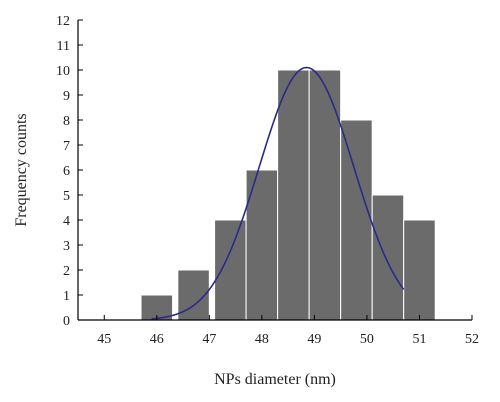  I want to click on x-tick-label: 47, so click(209, 339).